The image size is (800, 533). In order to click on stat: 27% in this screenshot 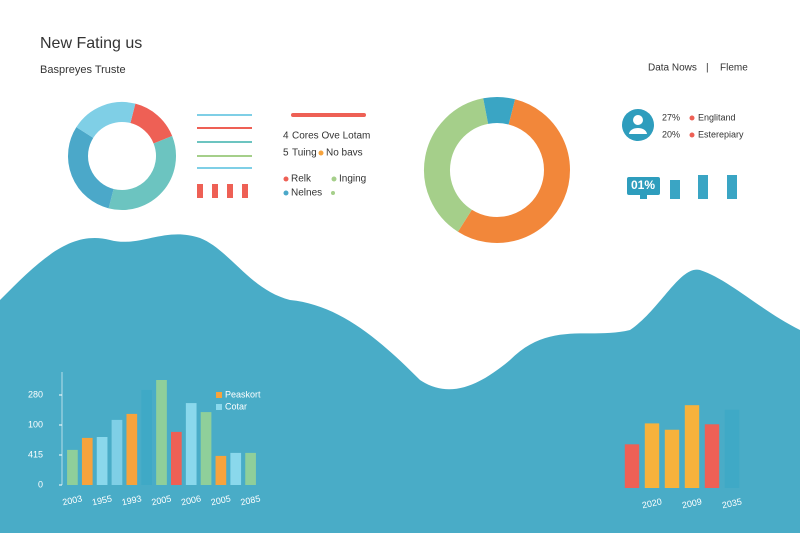, I will do `click(671, 117)`.